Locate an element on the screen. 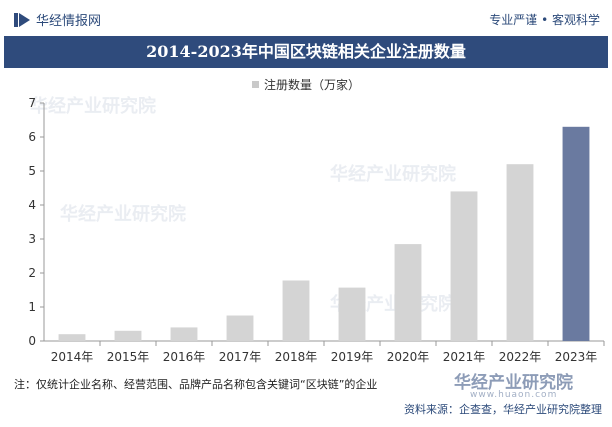  legend-swatch is located at coordinates (255, 84).